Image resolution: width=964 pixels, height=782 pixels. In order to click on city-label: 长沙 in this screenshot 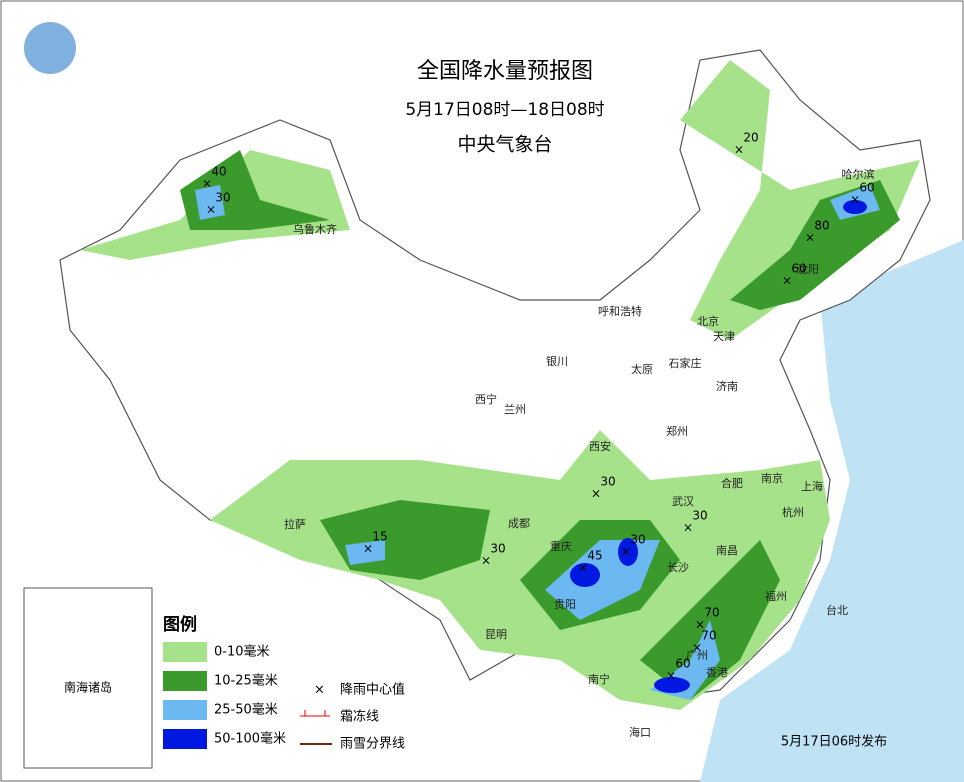, I will do `click(678, 567)`.